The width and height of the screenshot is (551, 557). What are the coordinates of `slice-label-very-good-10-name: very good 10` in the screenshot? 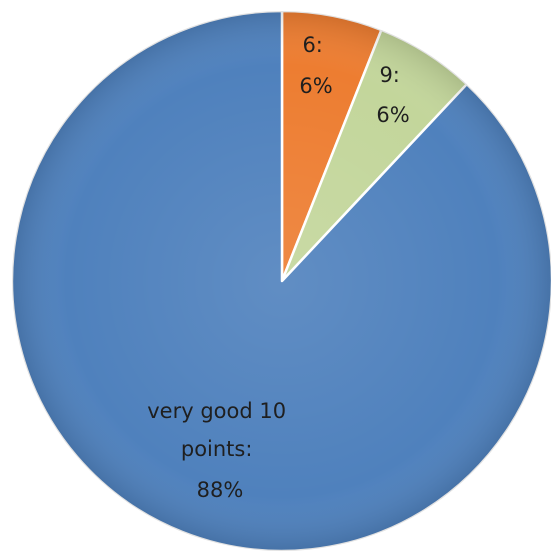 It's located at (216, 411).